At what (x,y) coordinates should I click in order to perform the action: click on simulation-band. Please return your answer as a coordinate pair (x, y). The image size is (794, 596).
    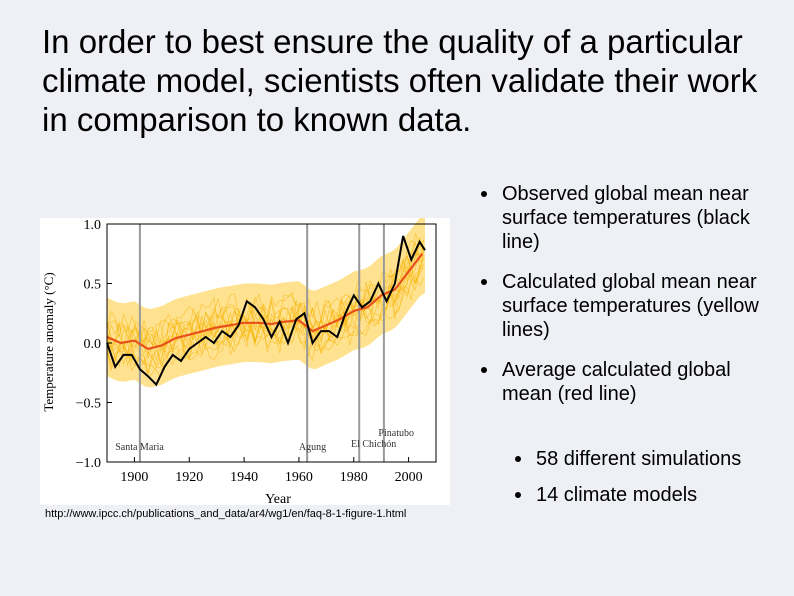
    Looking at the image, I should click on (266, 301).